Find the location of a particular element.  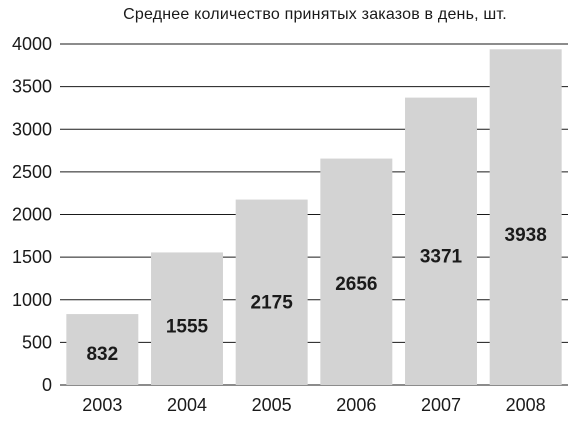

bar-2003 is located at coordinates (102, 349).